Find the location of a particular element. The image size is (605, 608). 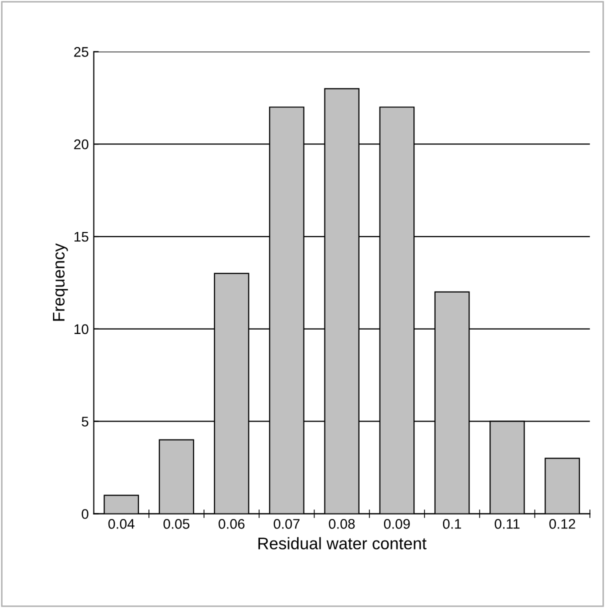

x-tick-label: 0.08 is located at coordinates (341, 523).